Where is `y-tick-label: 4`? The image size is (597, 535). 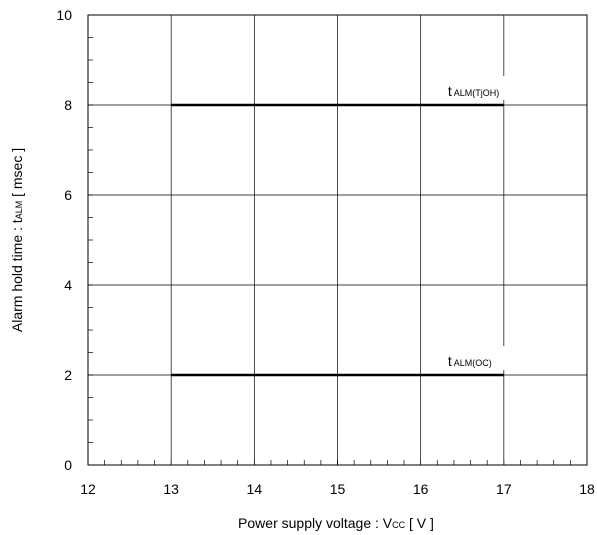
y-tick-label: 4 is located at coordinates (68, 285).